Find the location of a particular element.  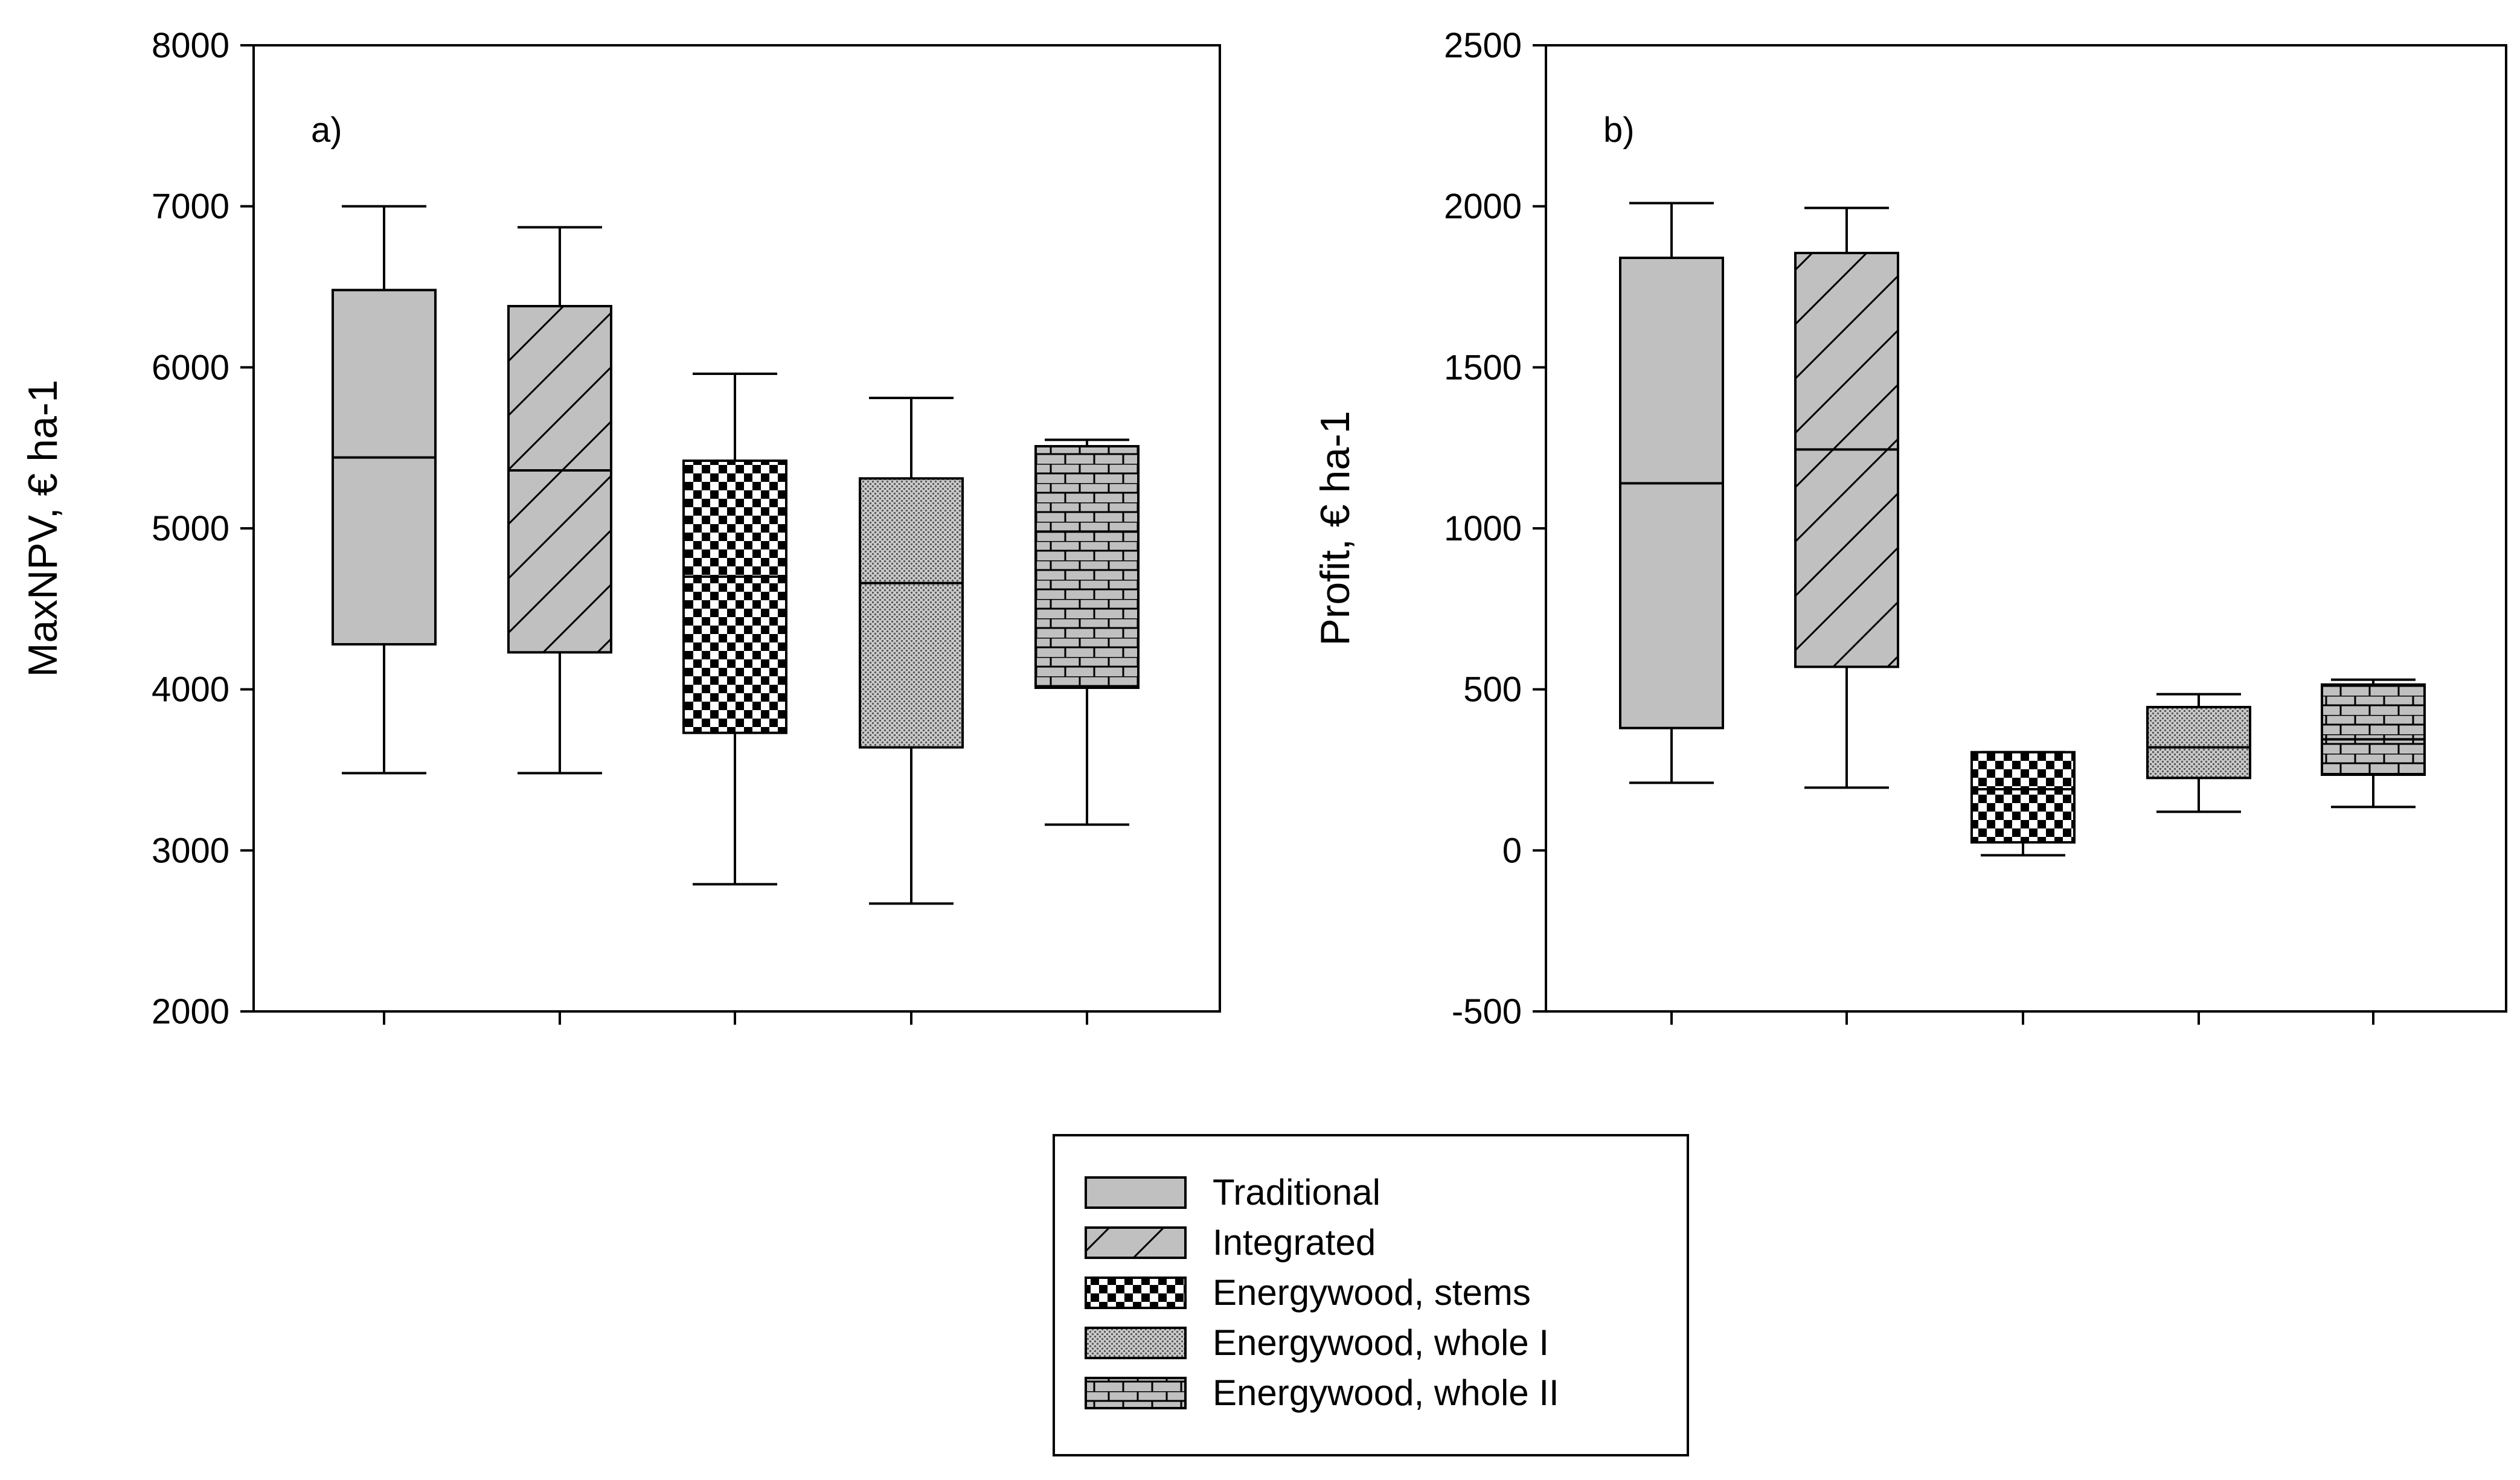

y-tick-label: 0 is located at coordinates (1512, 850).